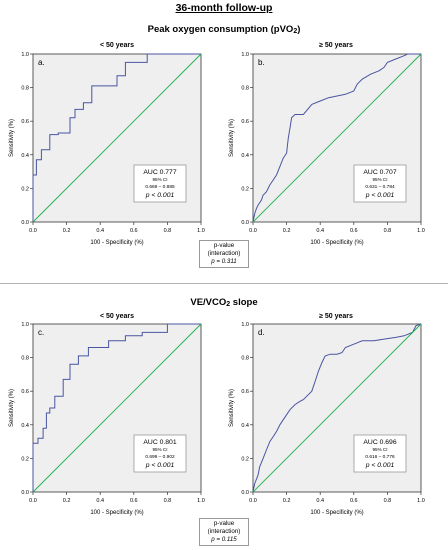  I want to click on panel-a-title: < 50 years, so click(117, 45).